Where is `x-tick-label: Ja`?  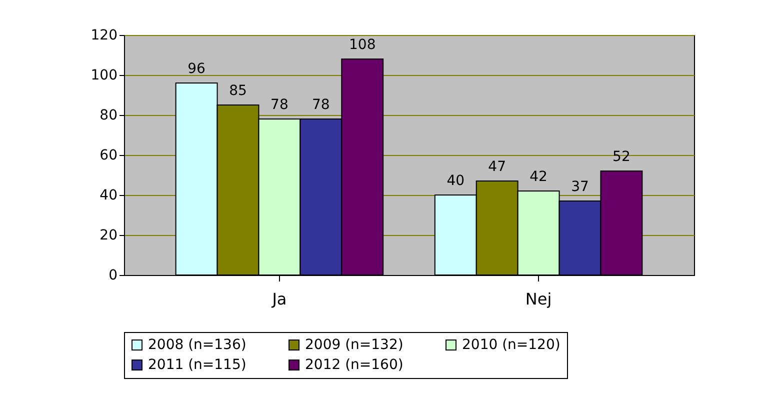 x-tick-label: Ja is located at coordinates (279, 299).